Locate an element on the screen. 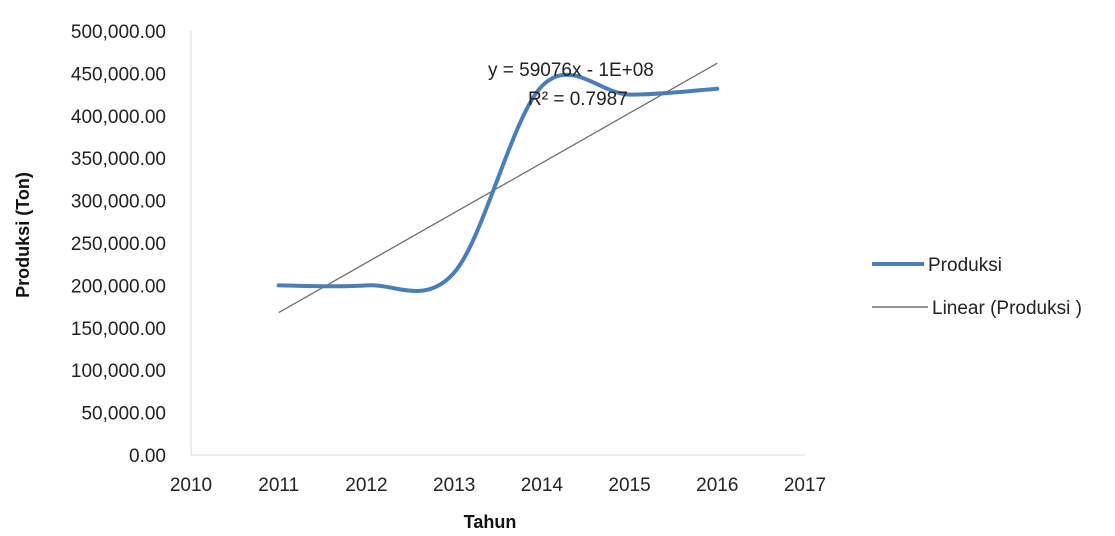 This screenshot has height=536, width=1115. y-tick-label: 0.00 is located at coordinates (147, 456).